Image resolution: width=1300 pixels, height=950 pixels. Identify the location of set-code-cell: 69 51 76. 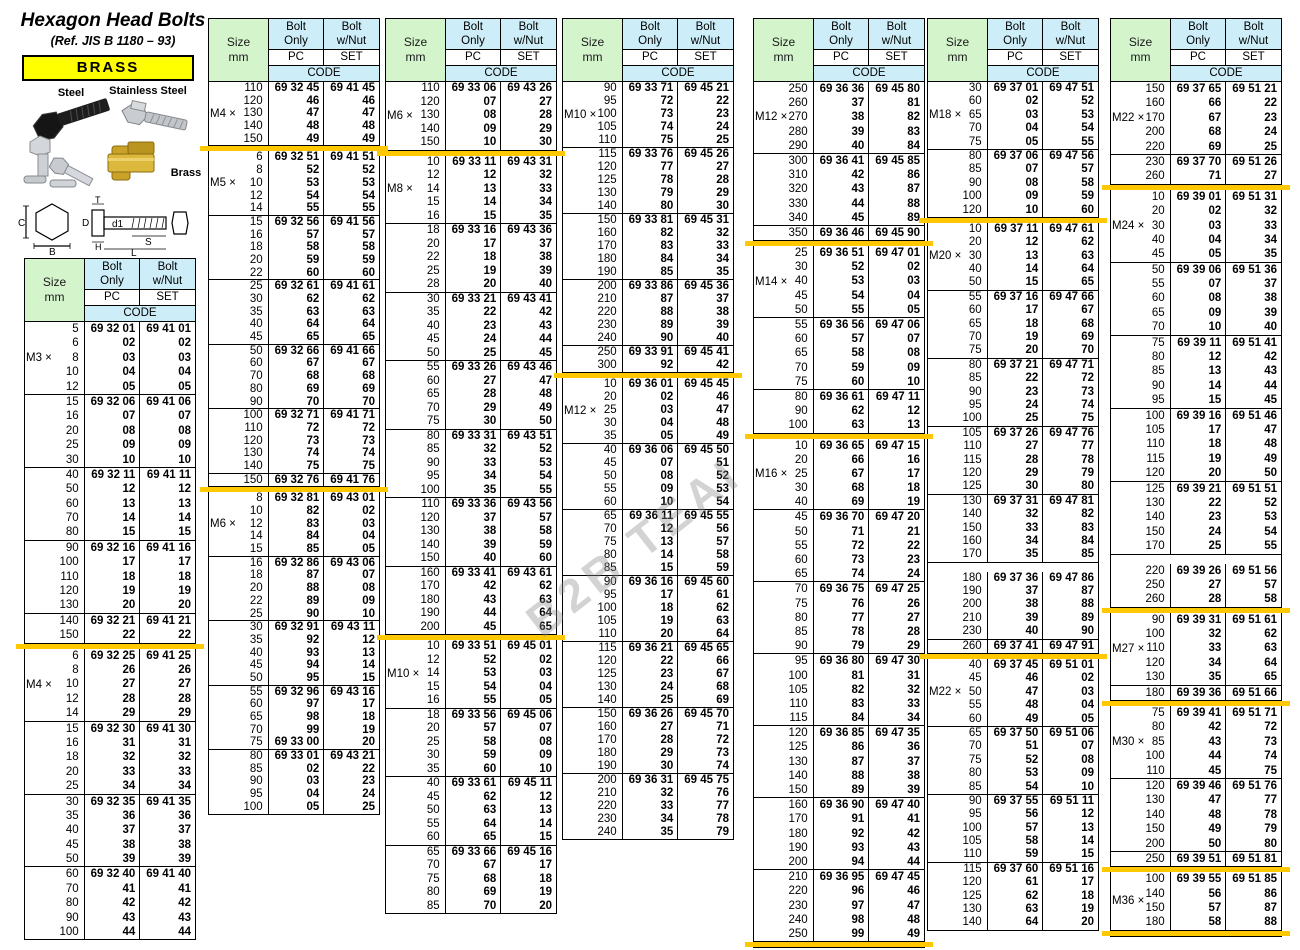
(1253, 786).